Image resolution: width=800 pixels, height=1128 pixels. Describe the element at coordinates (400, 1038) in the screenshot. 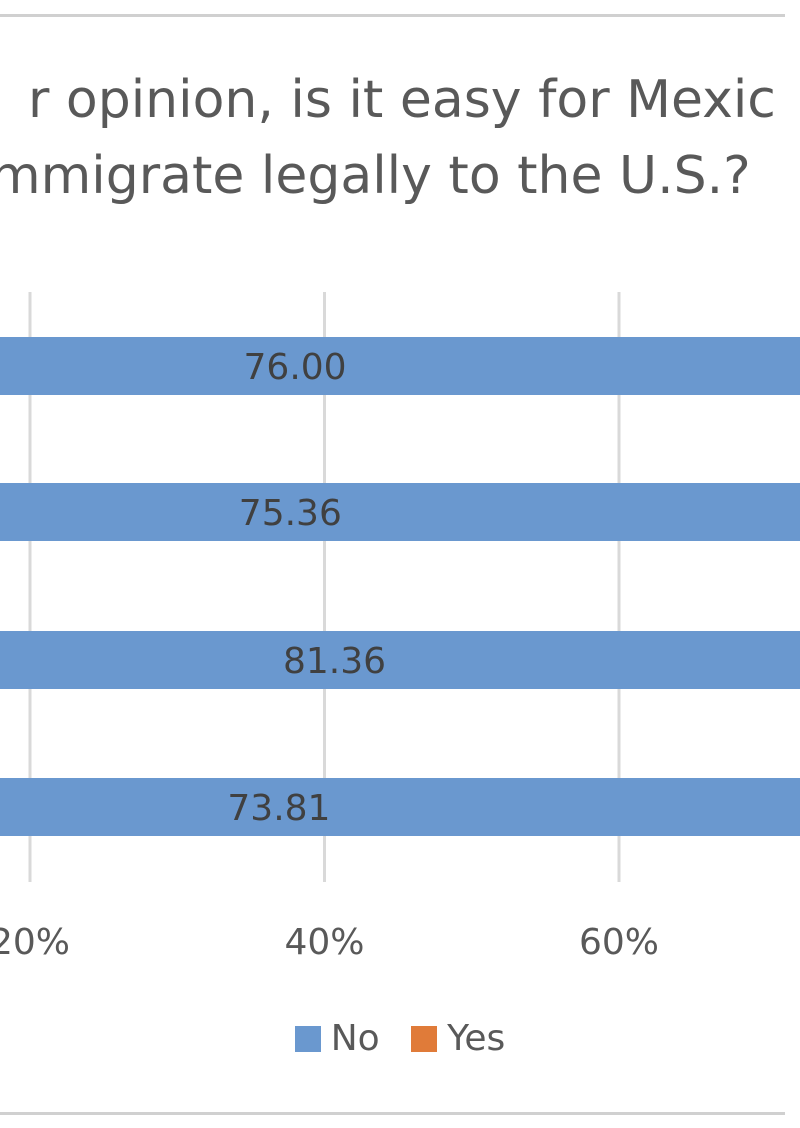

I see `legend: No Yes` at that location.